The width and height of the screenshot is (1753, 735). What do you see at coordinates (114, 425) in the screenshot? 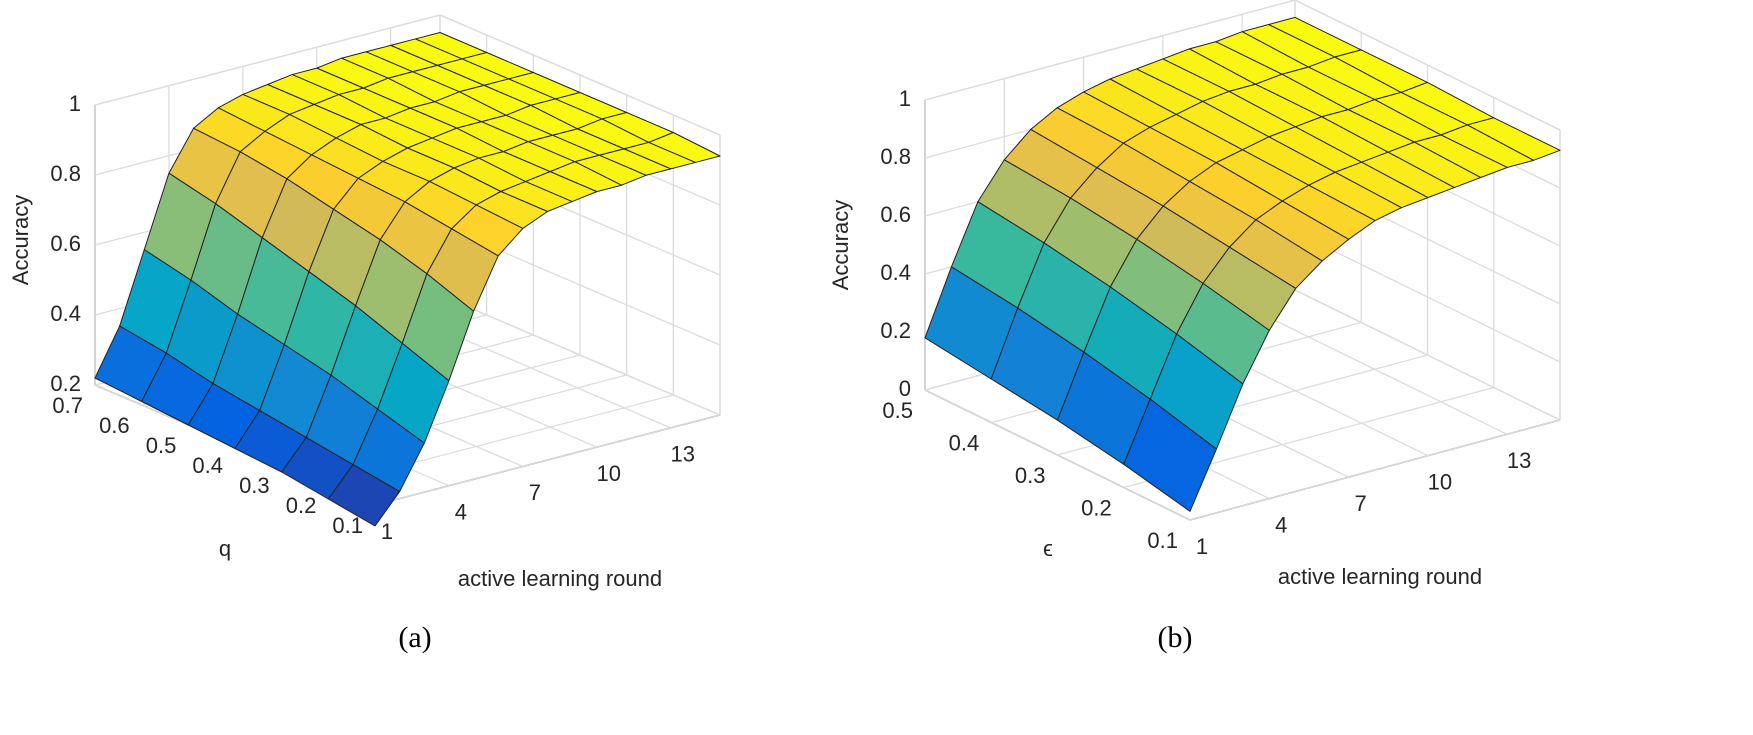
I see `y-tick-label: 0.6` at bounding box center [114, 425].